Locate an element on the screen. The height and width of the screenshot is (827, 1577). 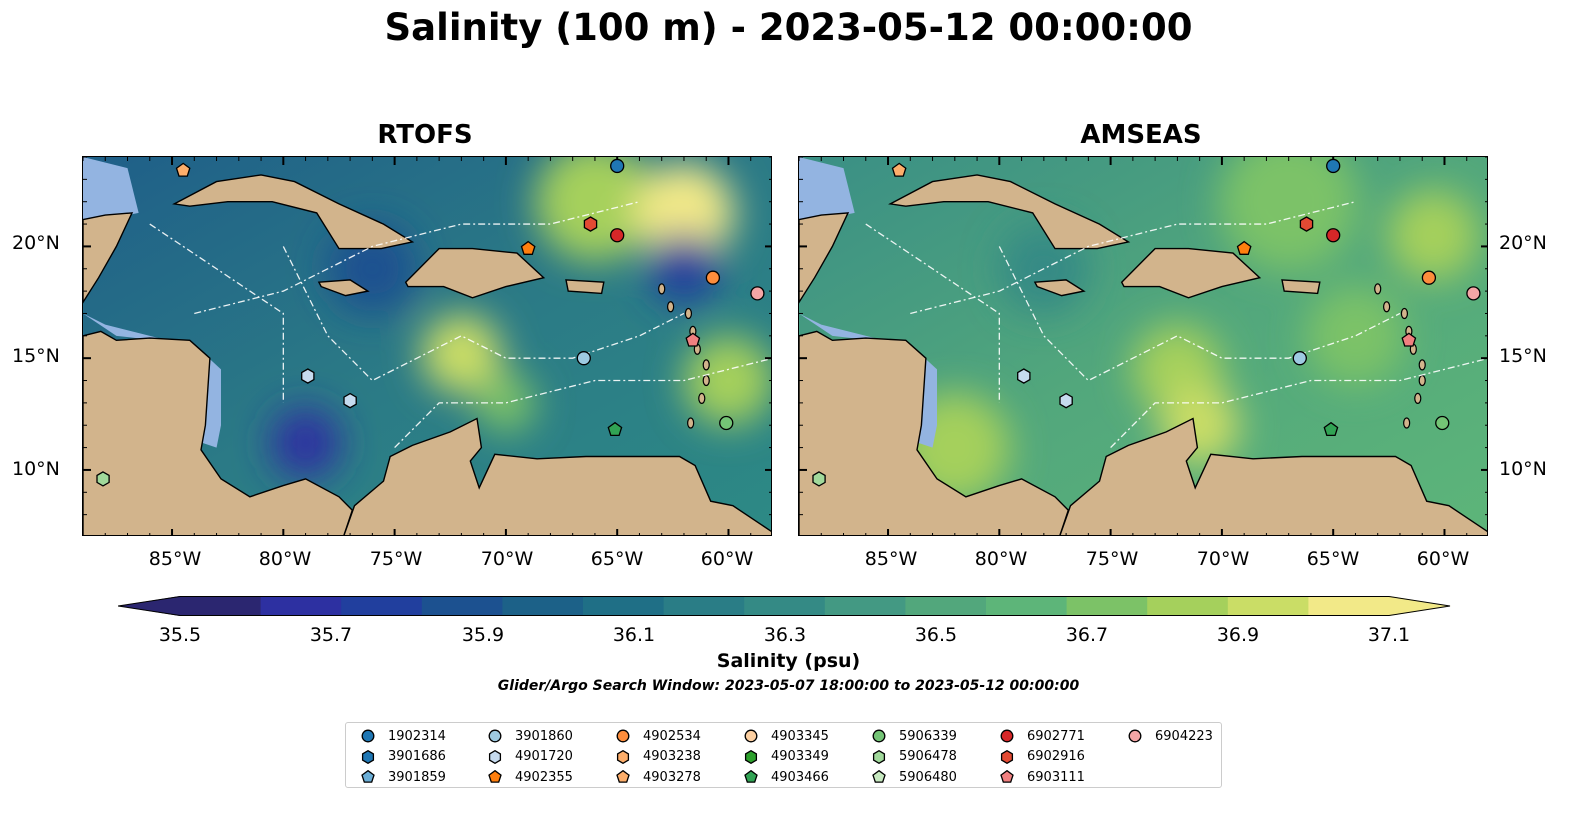
legend-item-6902916: 6902916 is located at coordinates (1042, 757).